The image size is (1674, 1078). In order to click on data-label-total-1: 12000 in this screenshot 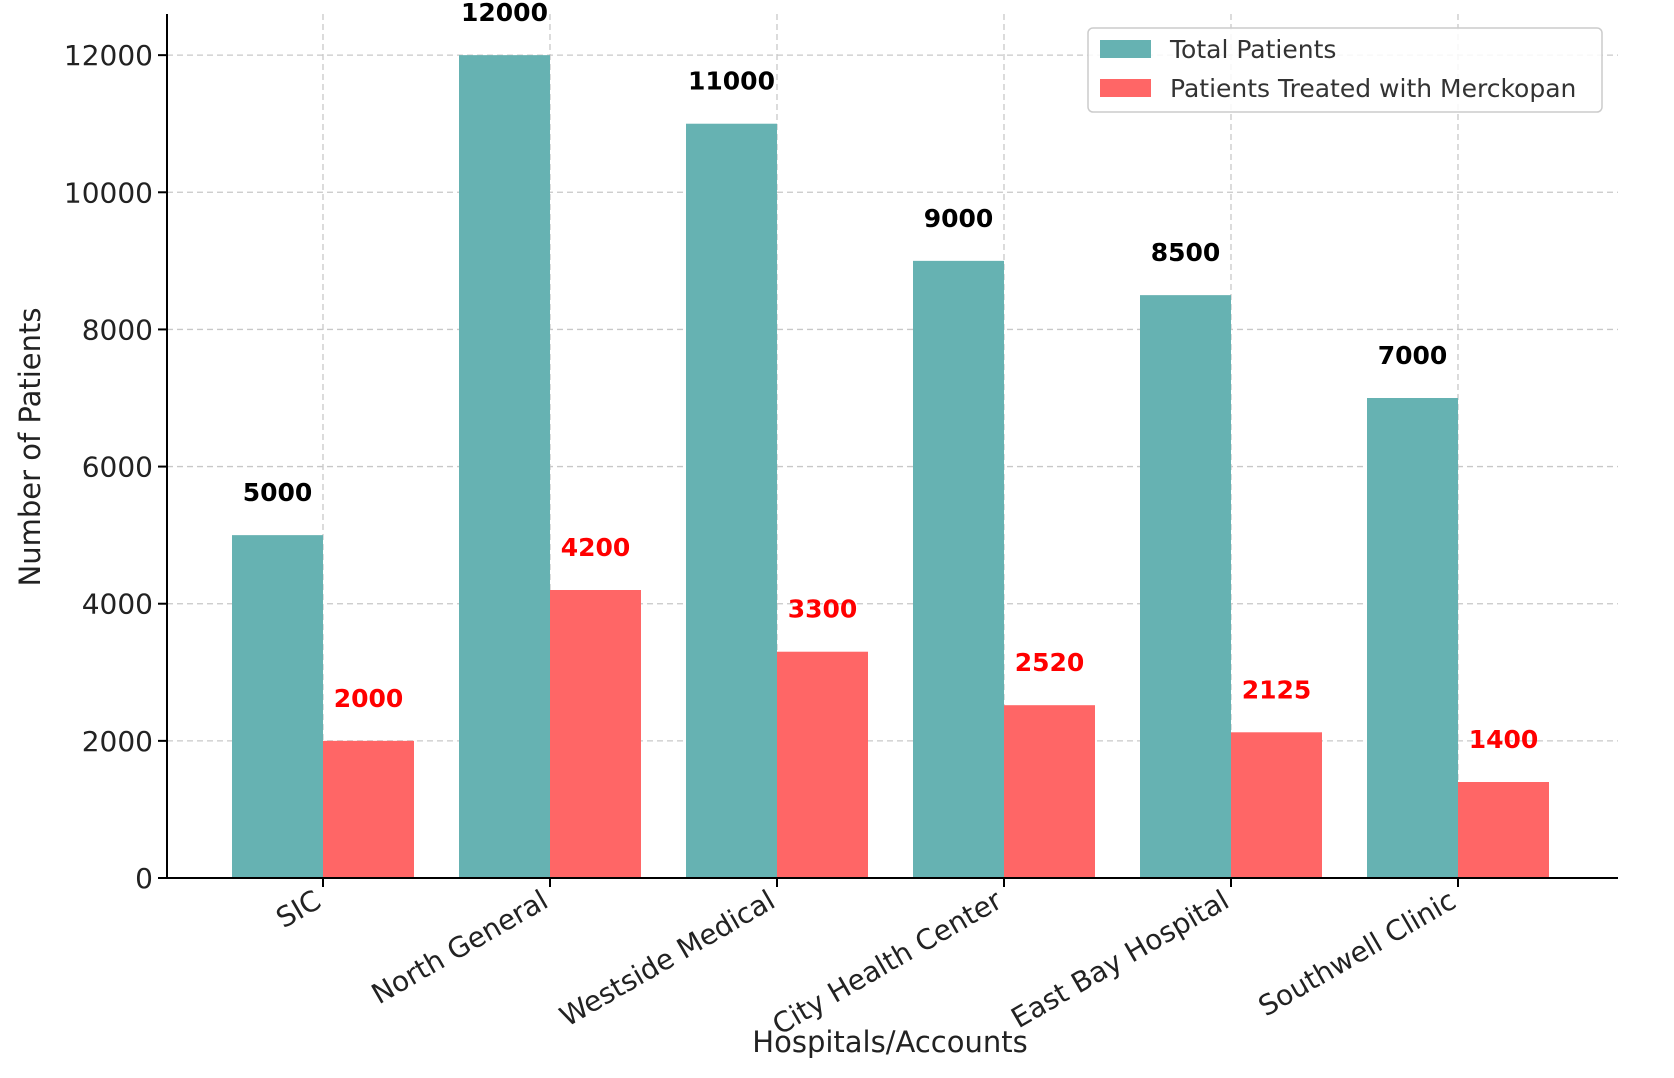, I will do `click(504, 13)`.